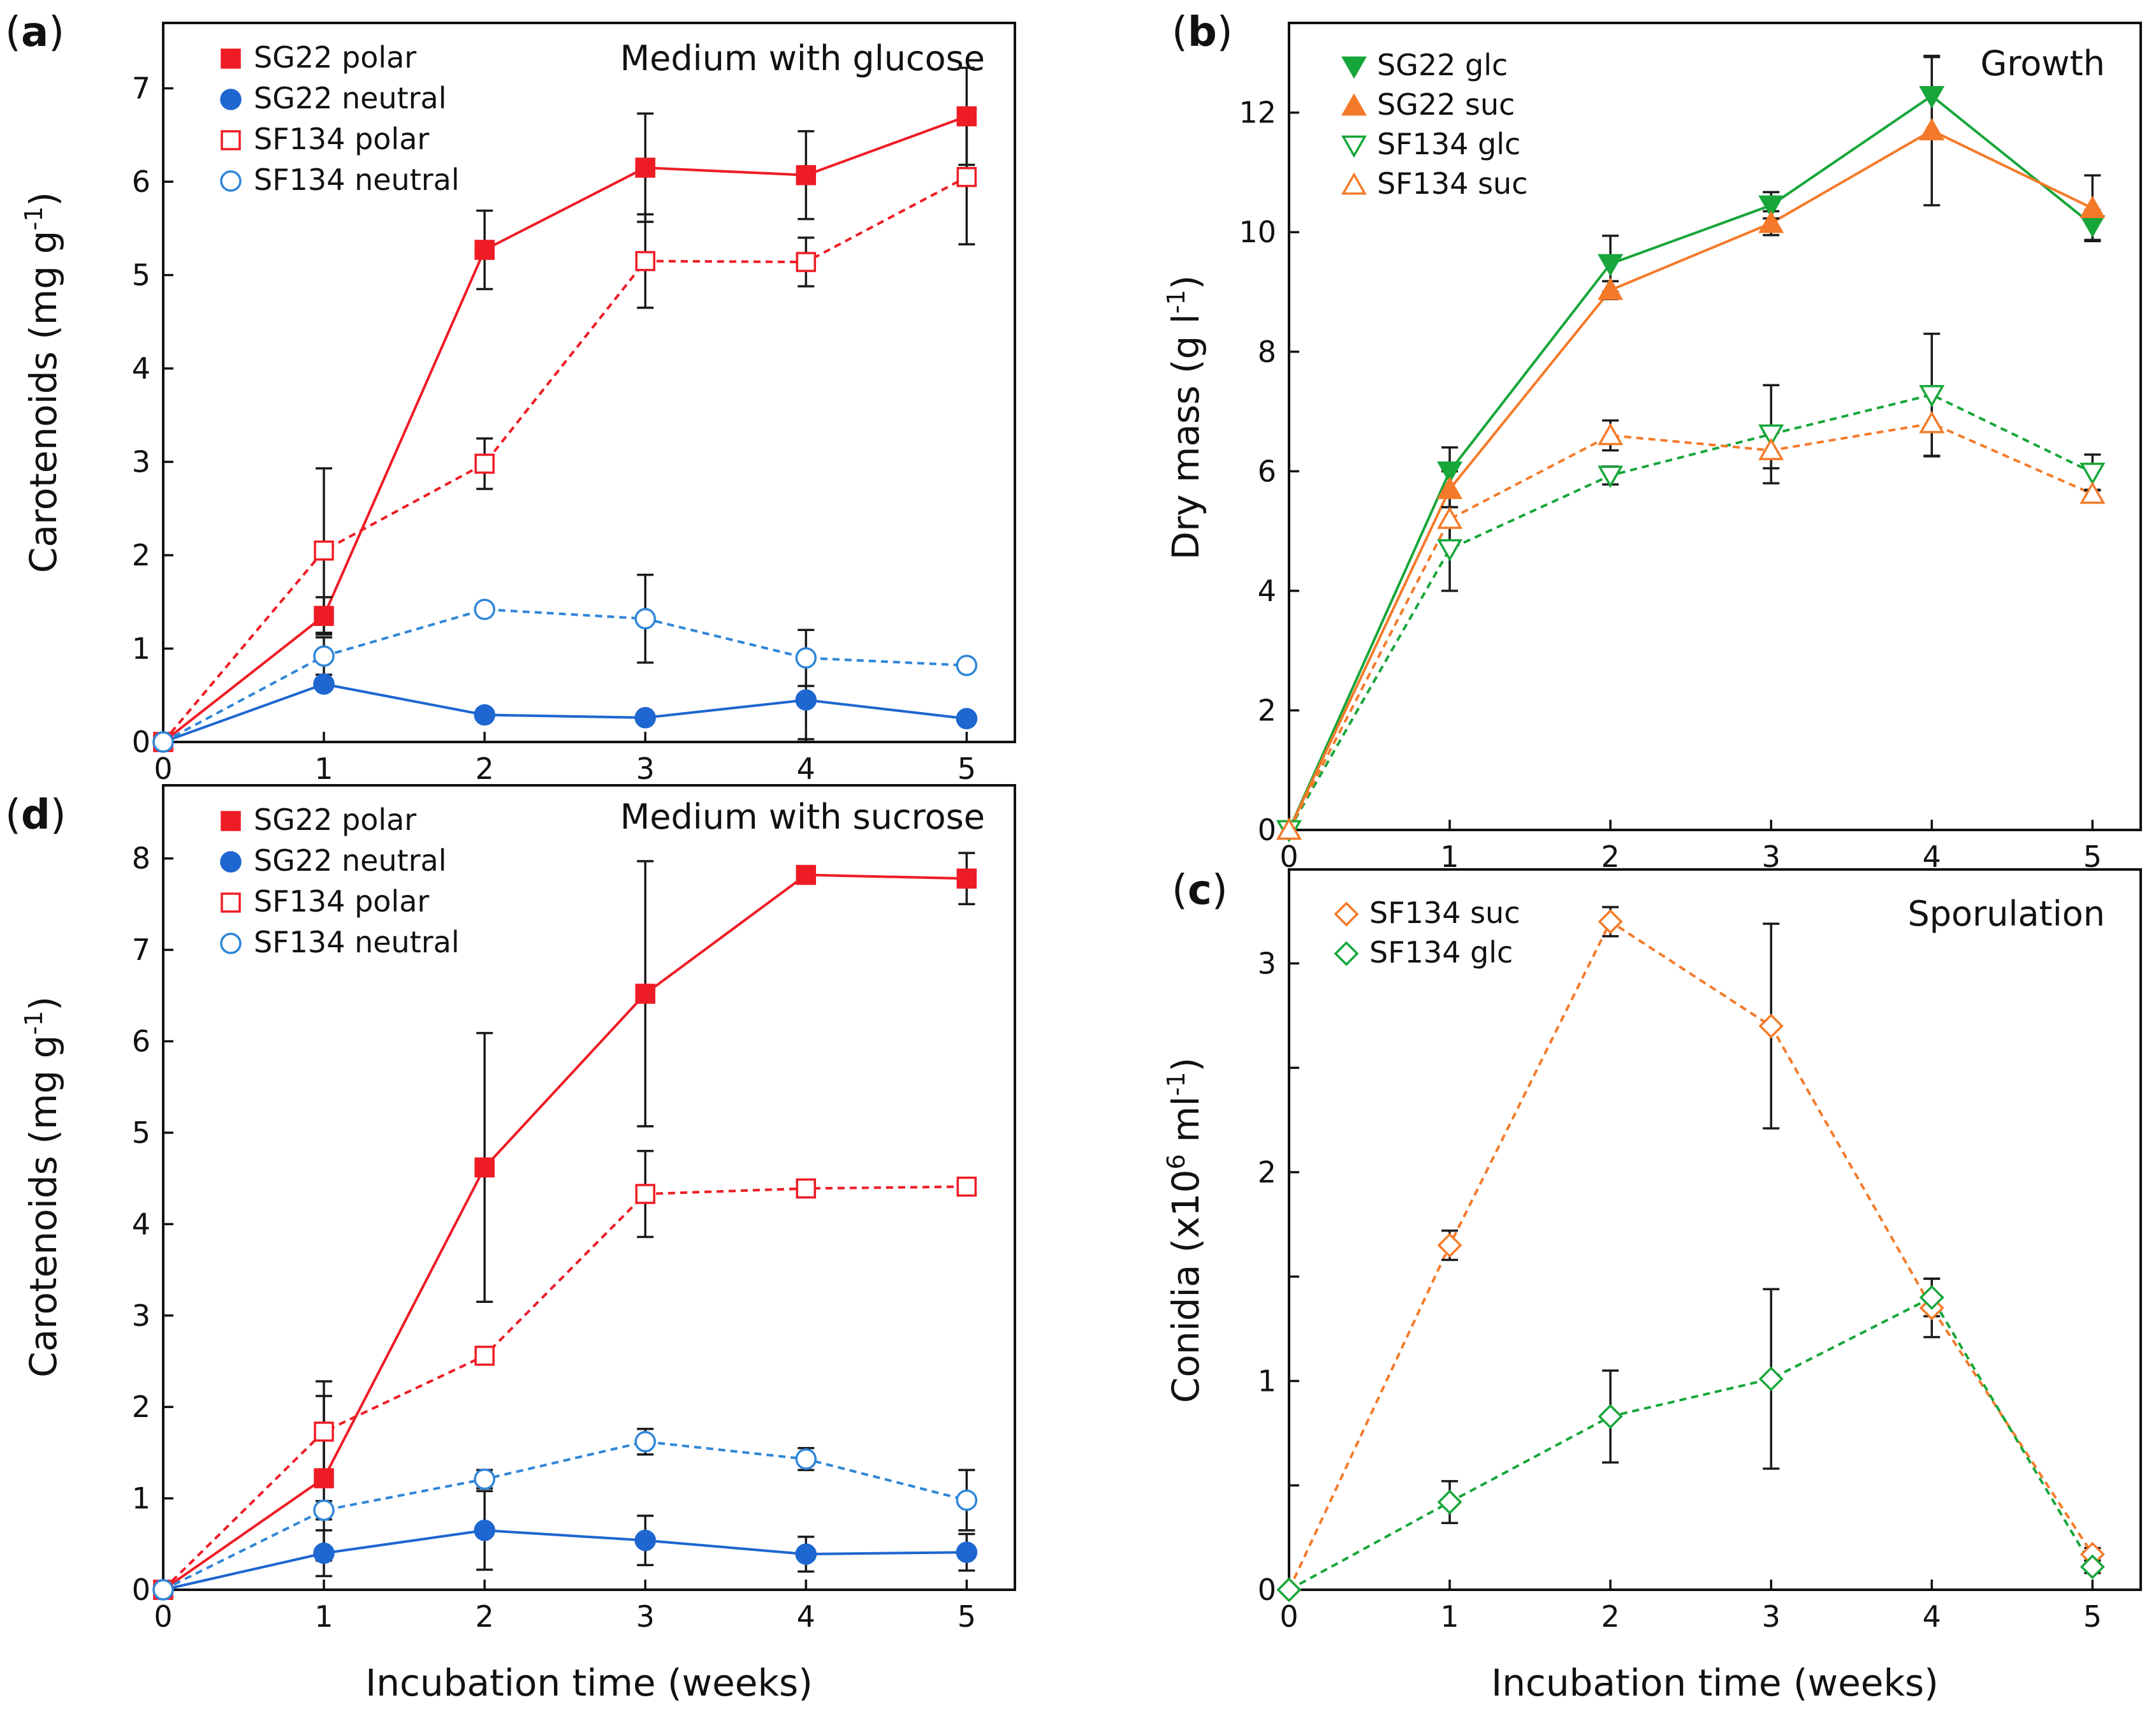  What do you see at coordinates (1691, 626) in the screenshot?
I see `panel-b-series-3-line` at bounding box center [1691, 626].